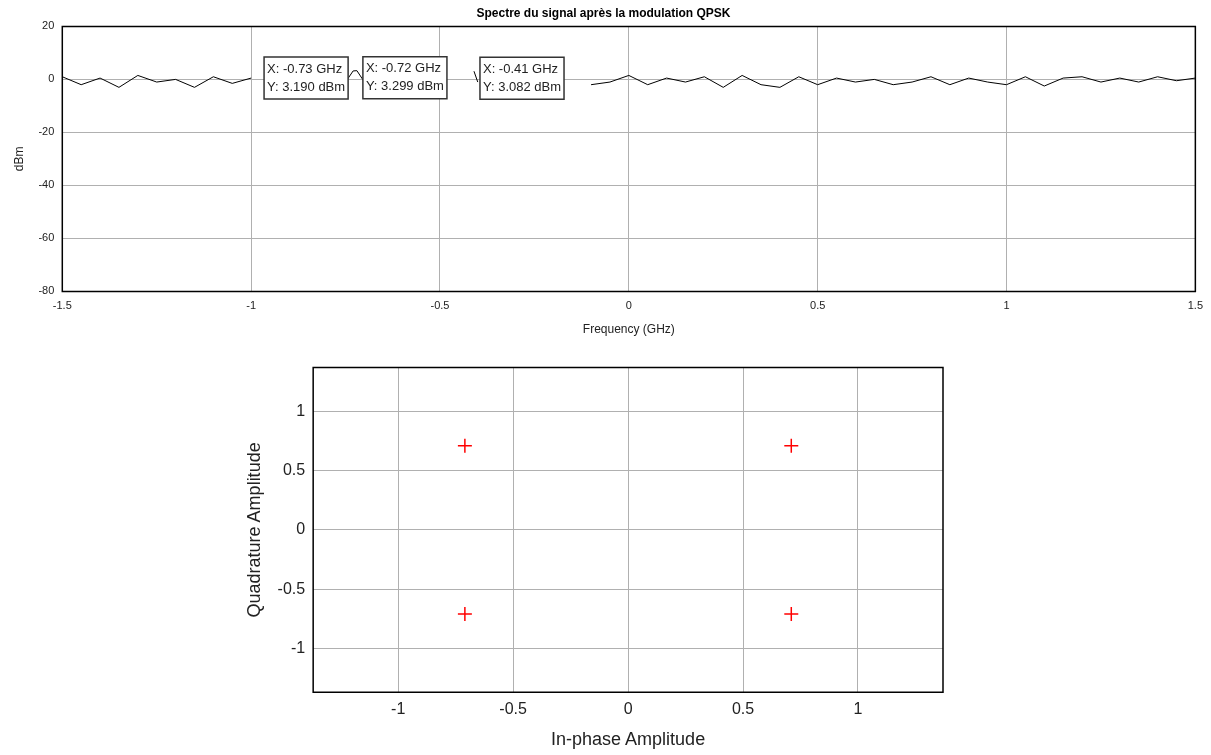 The image size is (1211, 755). Describe the element at coordinates (253, 530) in the screenshot. I see `y-axis-title: Quadrature Amplitude` at that location.